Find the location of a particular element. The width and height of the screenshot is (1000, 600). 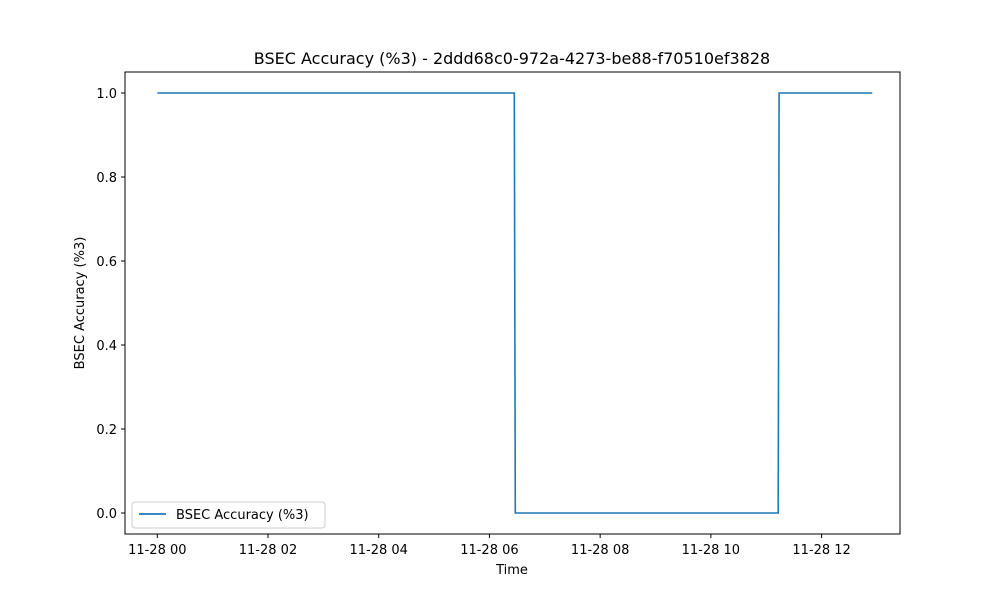

y-tick-label: 0.8 is located at coordinates (106, 178).